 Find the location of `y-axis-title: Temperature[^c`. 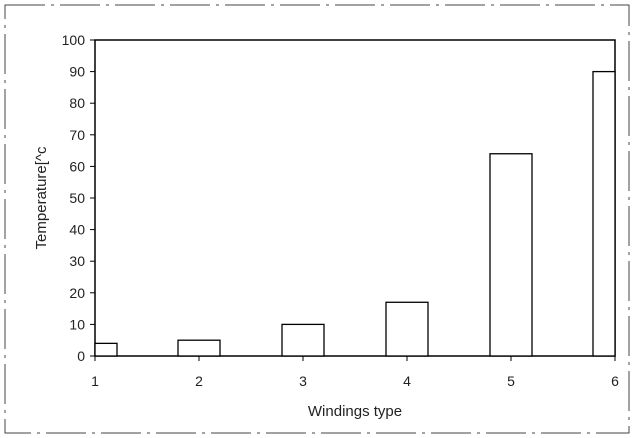

y-axis-title: Temperature[^c is located at coordinates (41, 197).